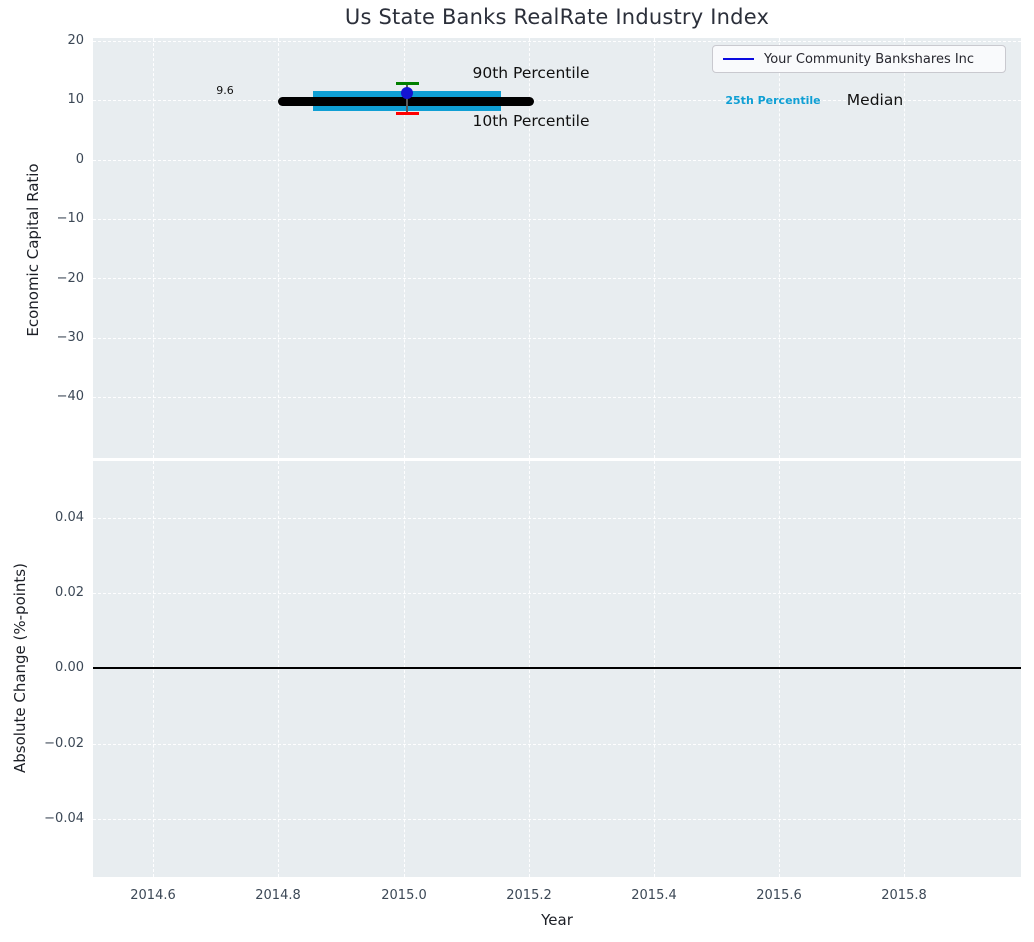 This screenshot has height=942, width=1034. Describe the element at coordinates (869, 59) in the screenshot. I see `legend-label: Your Community Bankshares Inc` at that location.